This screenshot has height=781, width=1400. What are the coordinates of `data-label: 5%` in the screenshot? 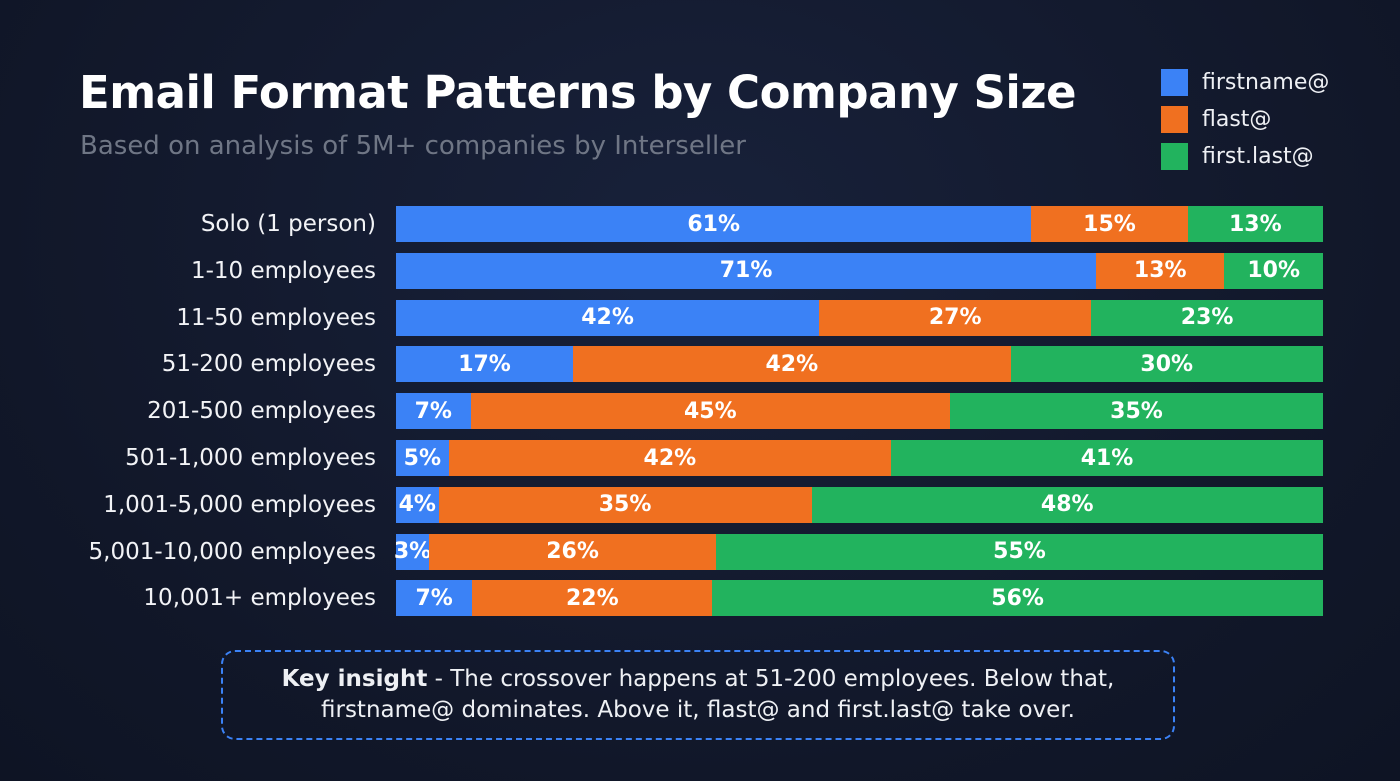 It's located at (422, 458).